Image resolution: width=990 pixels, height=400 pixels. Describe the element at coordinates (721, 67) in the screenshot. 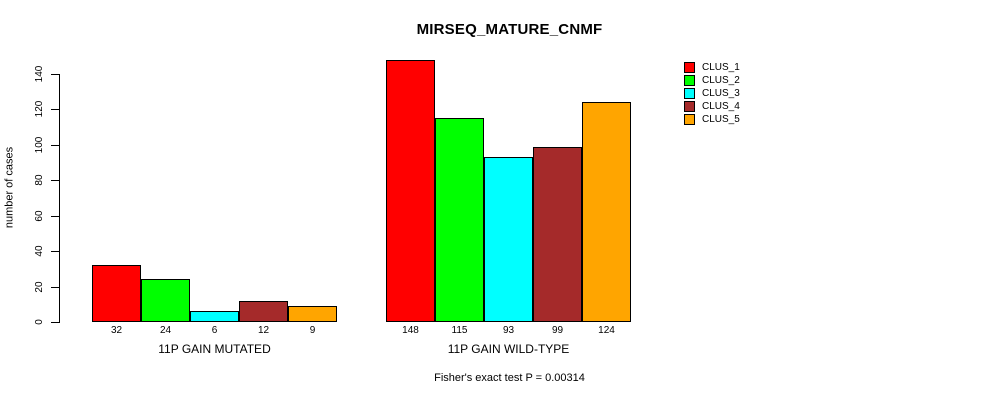

I see `legend-item-label: CLUS_1` at that location.